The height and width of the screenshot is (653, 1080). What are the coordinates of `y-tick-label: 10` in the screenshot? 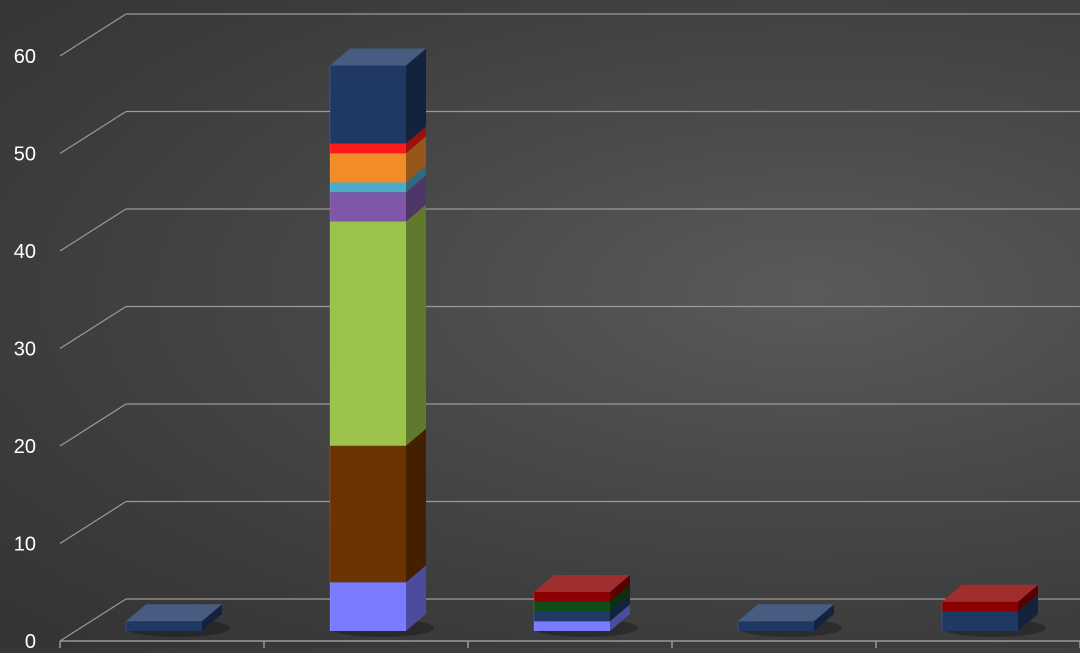 It's located at (25, 545).